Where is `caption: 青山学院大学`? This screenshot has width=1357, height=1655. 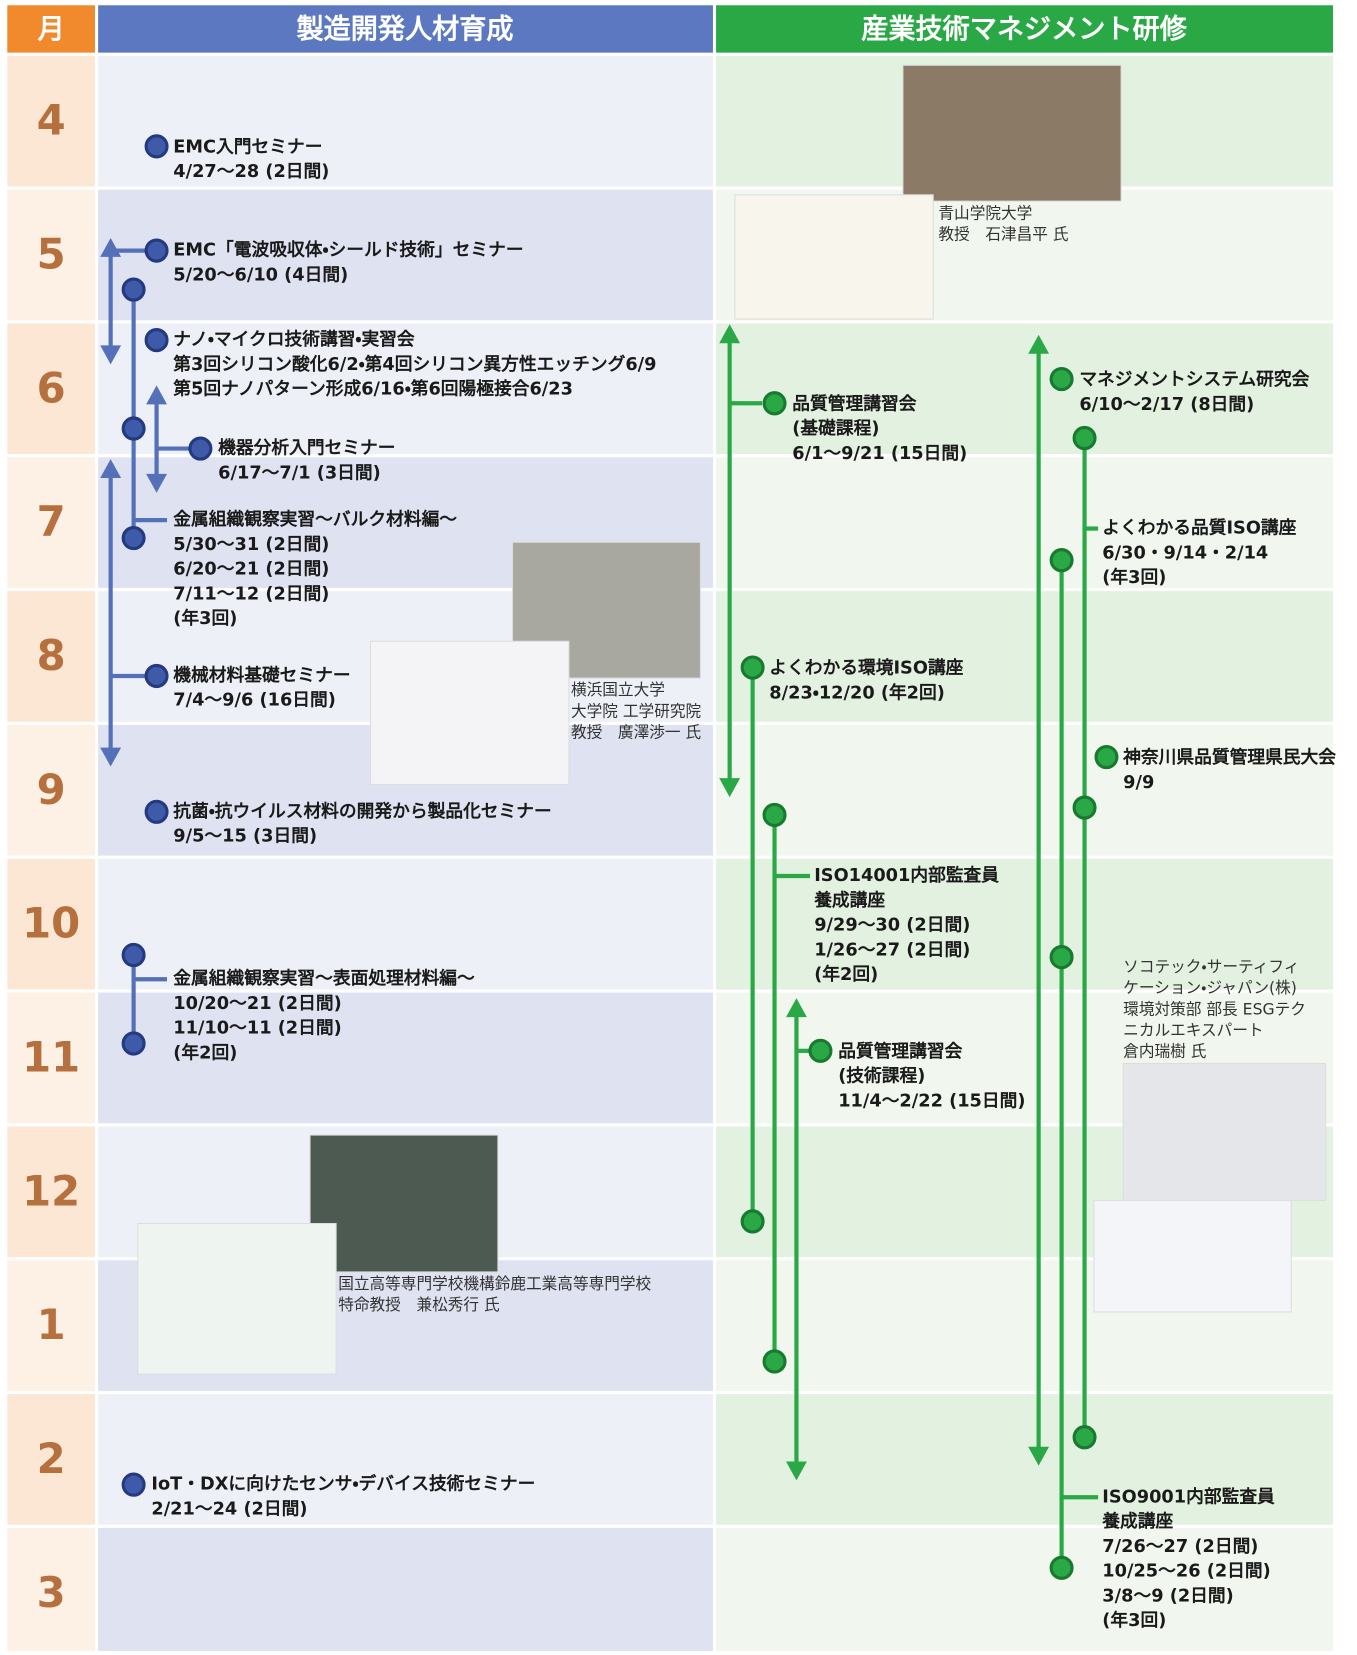
caption: 青山学院大学 is located at coordinates (985, 212).